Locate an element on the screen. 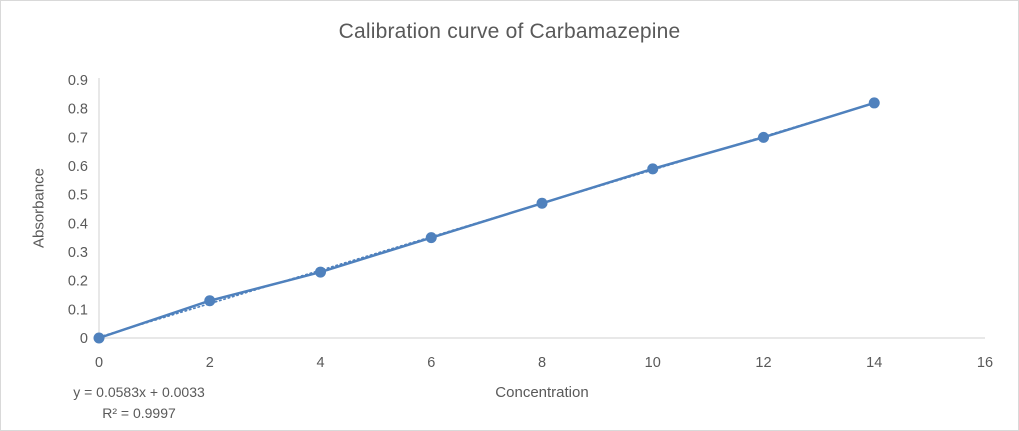 This screenshot has width=1019, height=431. y-tick-label: 0.3 is located at coordinates (78, 253).